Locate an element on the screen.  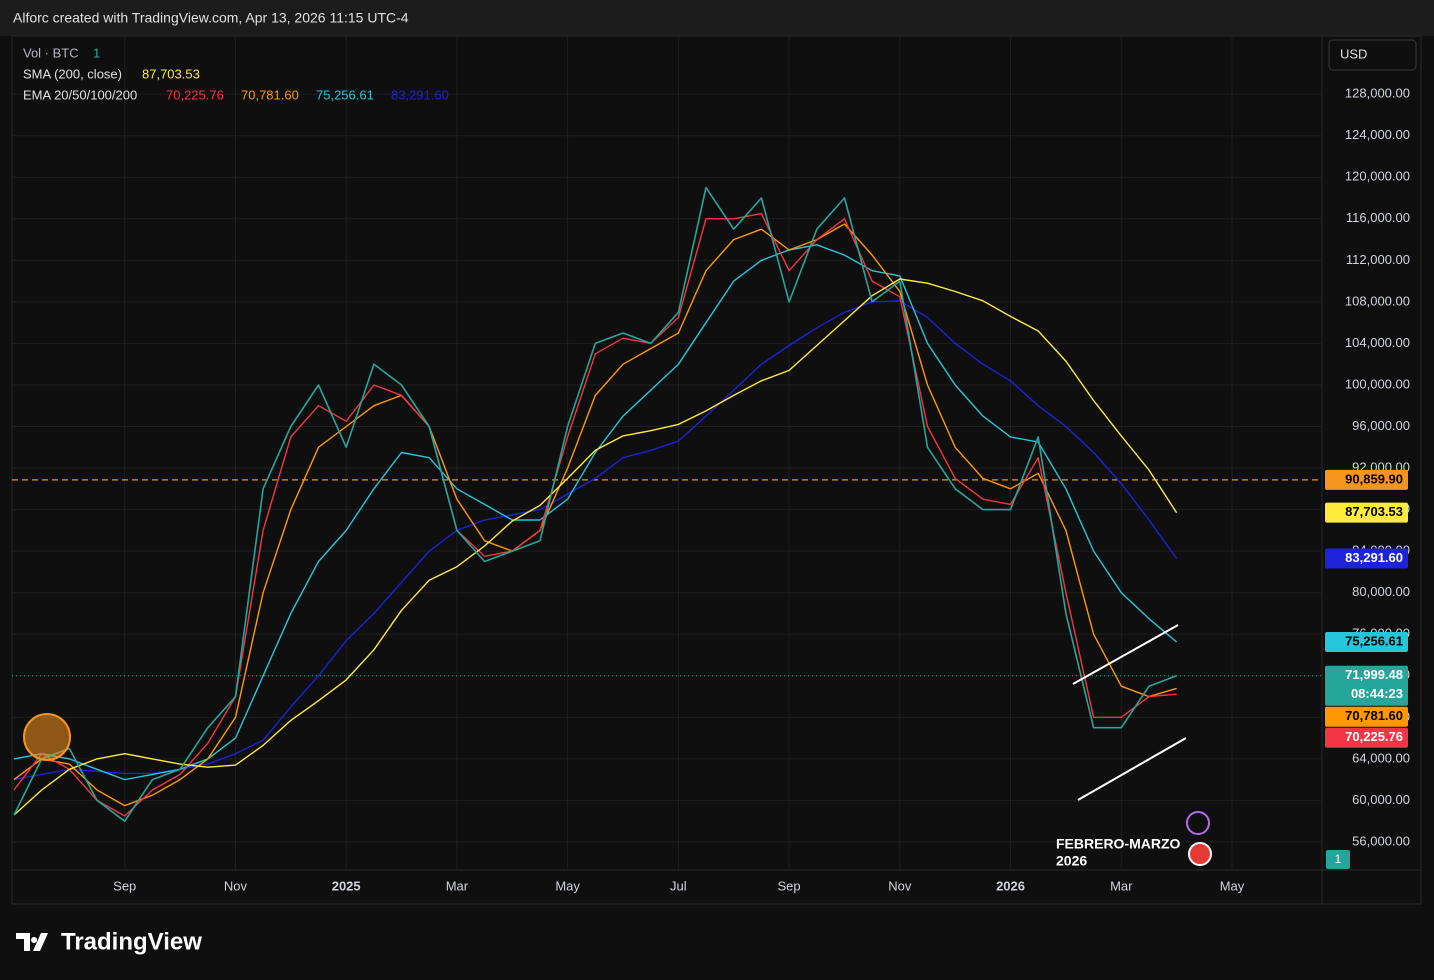
y-tick-label: 128,000.00 is located at coordinates (1377, 93).